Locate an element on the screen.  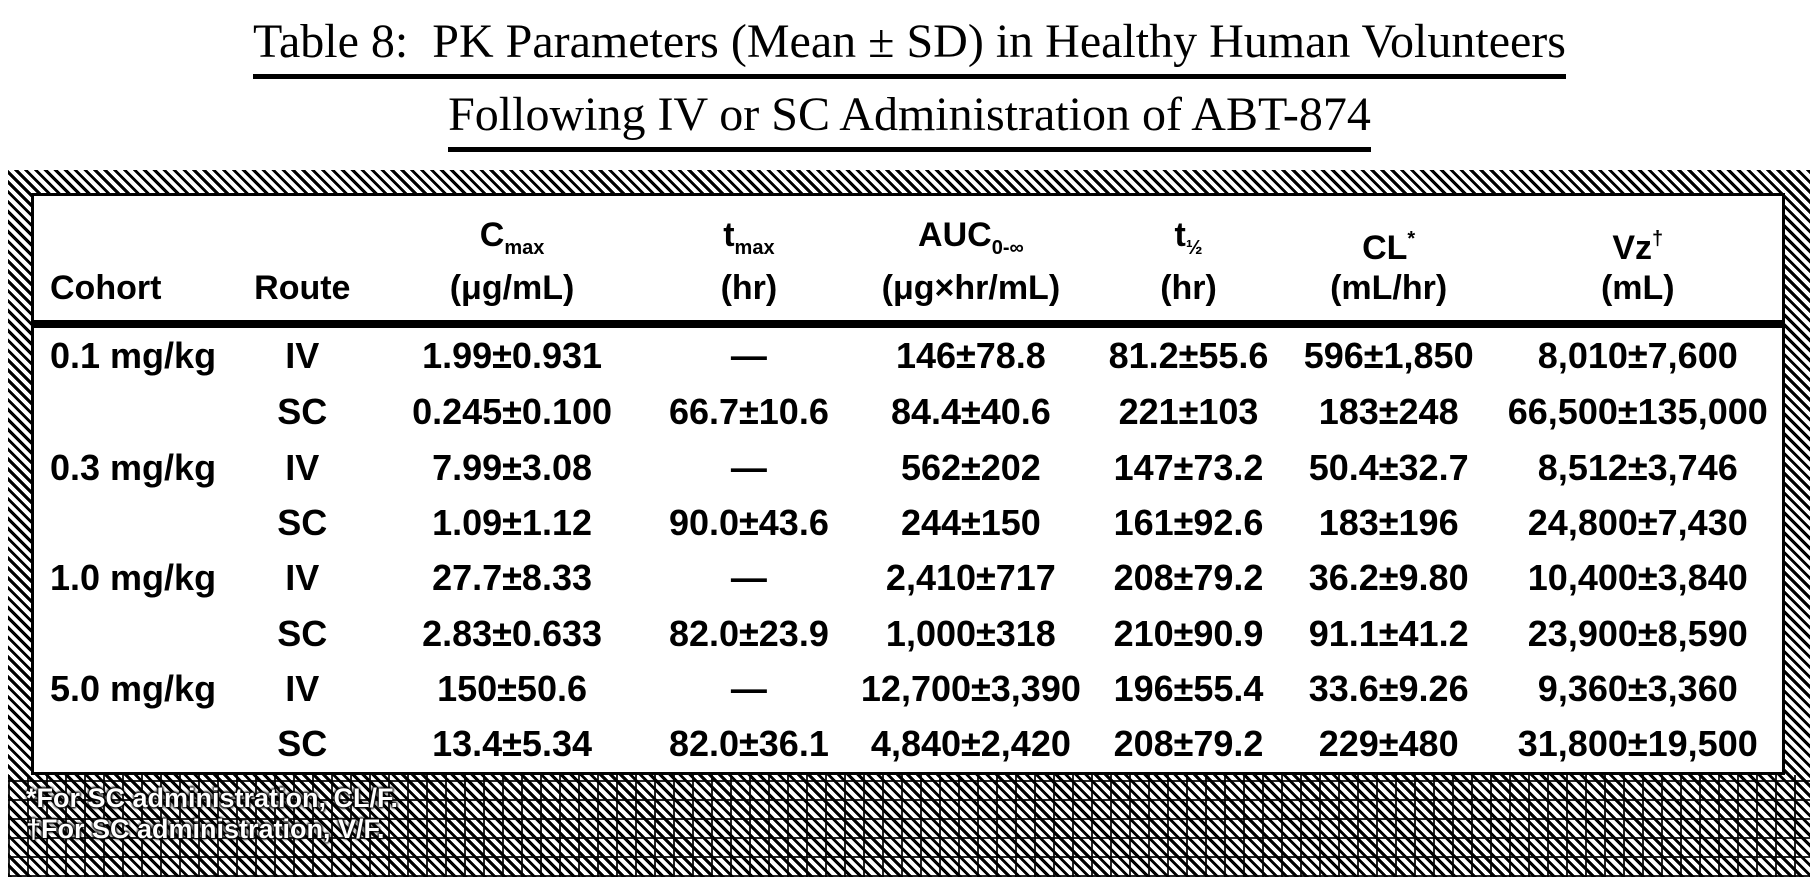
cell-cmax: 1.99±0.931 is located at coordinates (512, 356).